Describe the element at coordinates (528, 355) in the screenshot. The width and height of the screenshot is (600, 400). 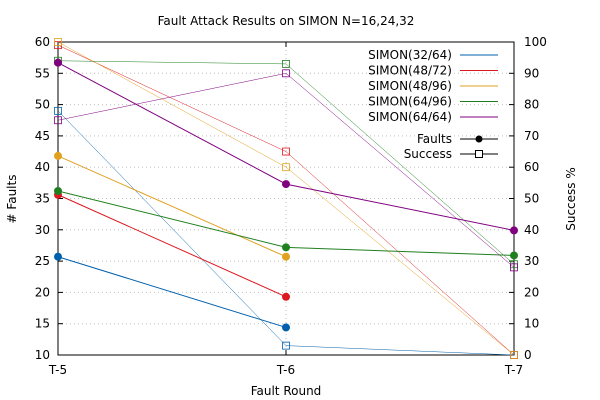
I see `y-tick-label-right: 0` at that location.